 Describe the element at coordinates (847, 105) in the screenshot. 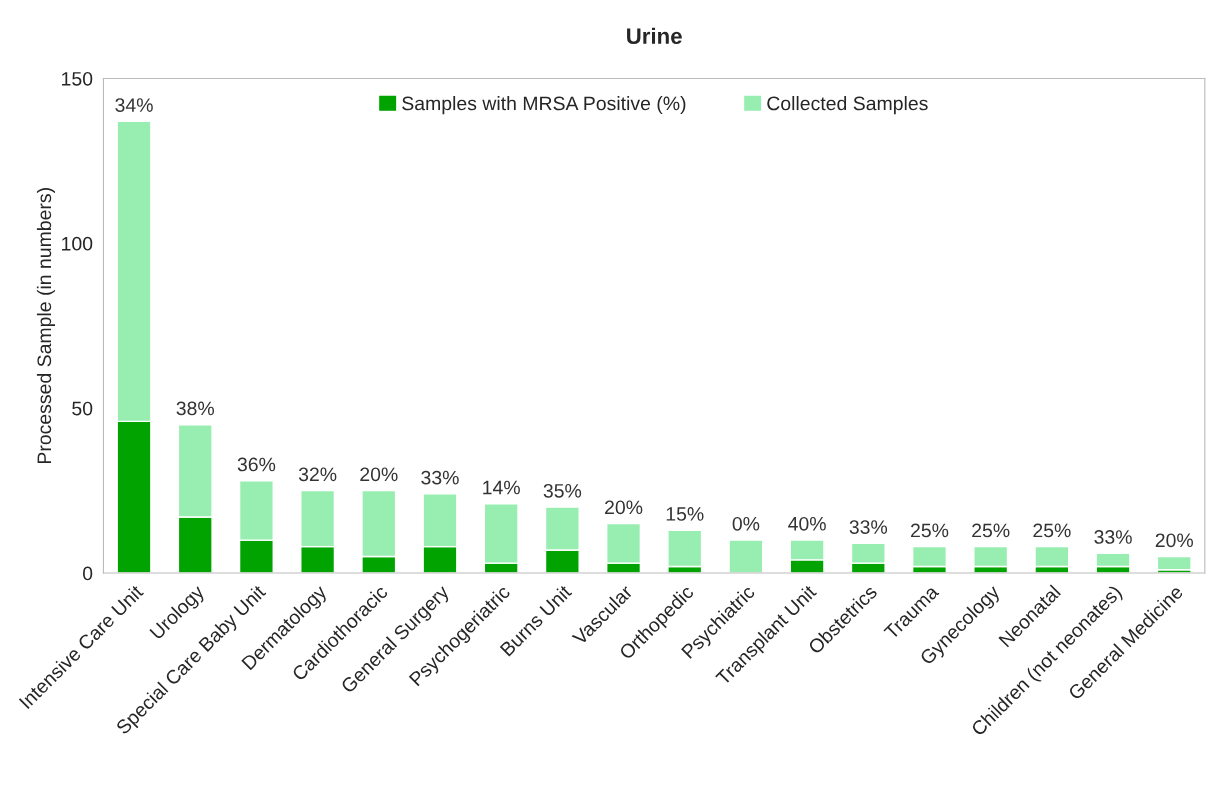

I see `legend-label: Collected Samples` at that location.